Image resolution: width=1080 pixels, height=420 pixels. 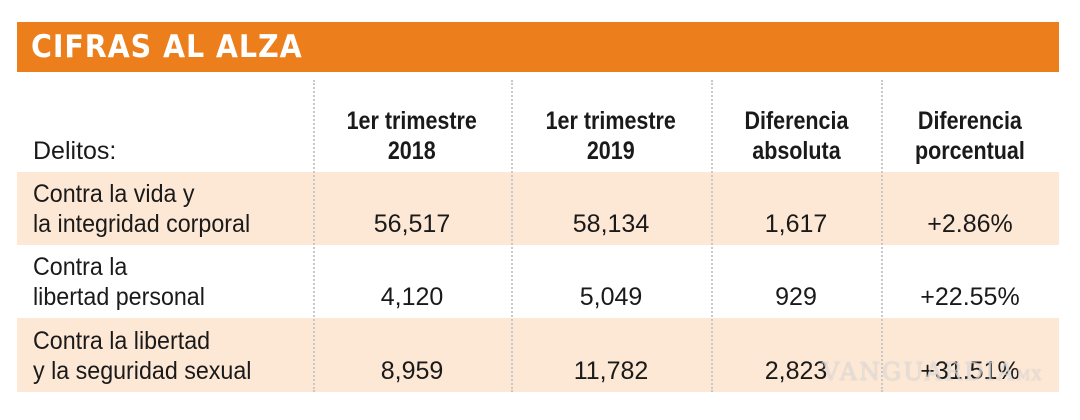 What do you see at coordinates (970, 297) in the screenshot?
I see `cell-pct-diff: +22.55%` at bounding box center [970, 297].